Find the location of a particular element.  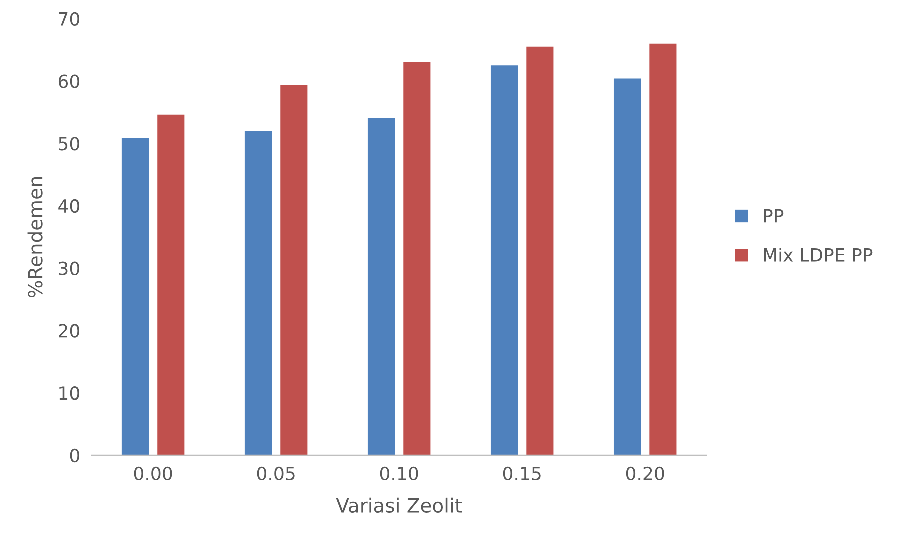

x-tick-label: 0.10 is located at coordinates (399, 473).